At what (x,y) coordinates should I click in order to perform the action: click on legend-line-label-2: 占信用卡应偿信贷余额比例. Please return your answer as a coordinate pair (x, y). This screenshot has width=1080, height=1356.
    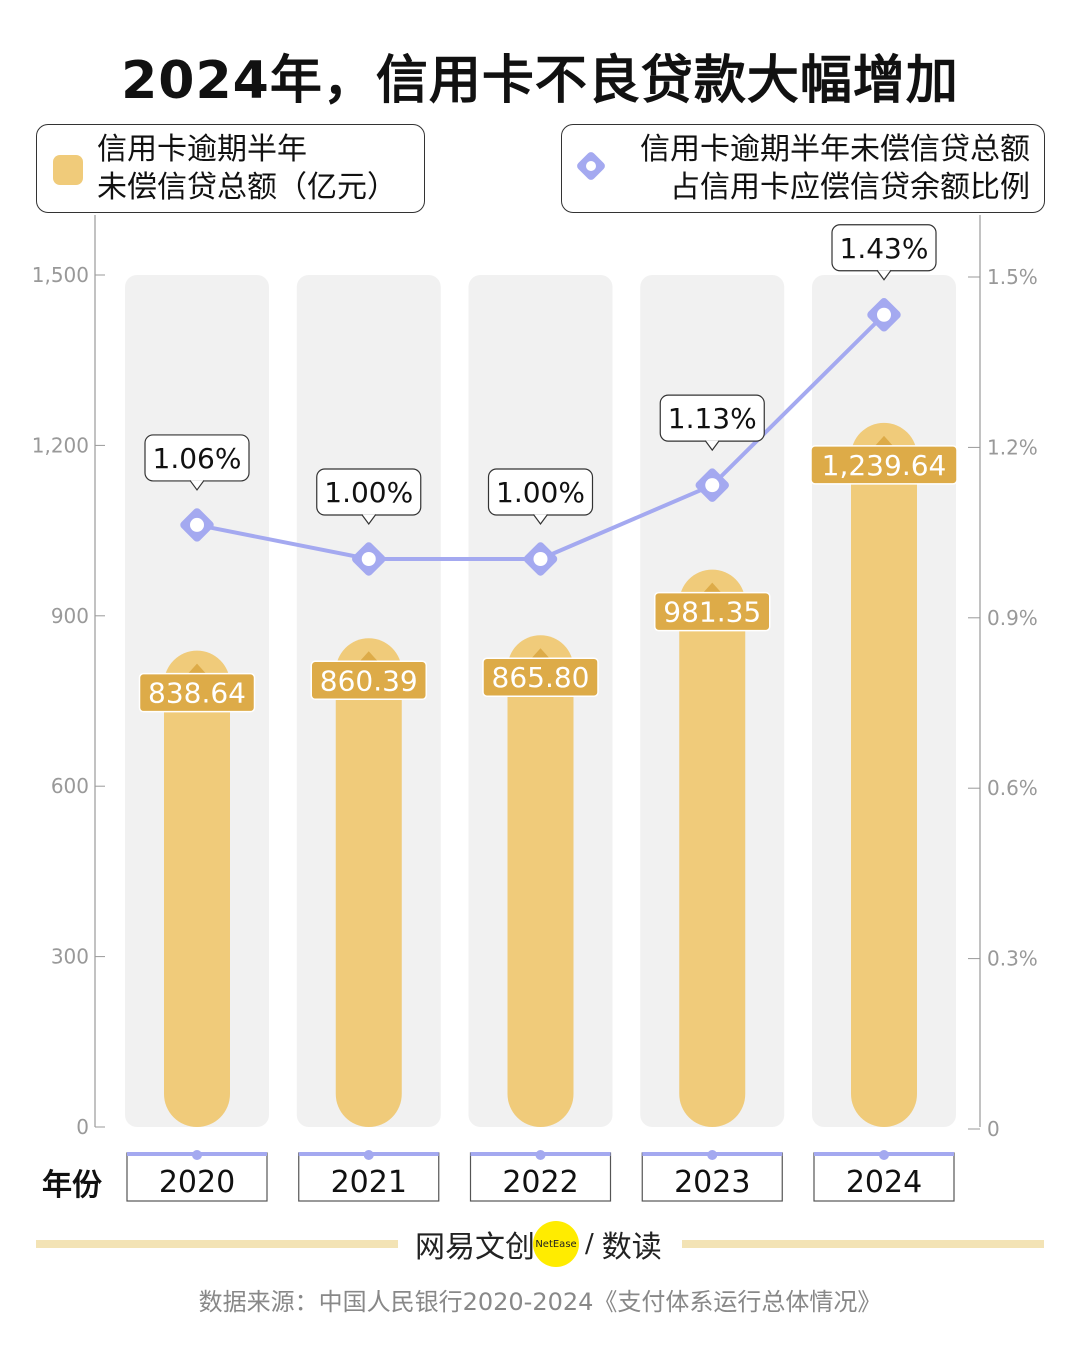
    Looking at the image, I should click on (850, 187).